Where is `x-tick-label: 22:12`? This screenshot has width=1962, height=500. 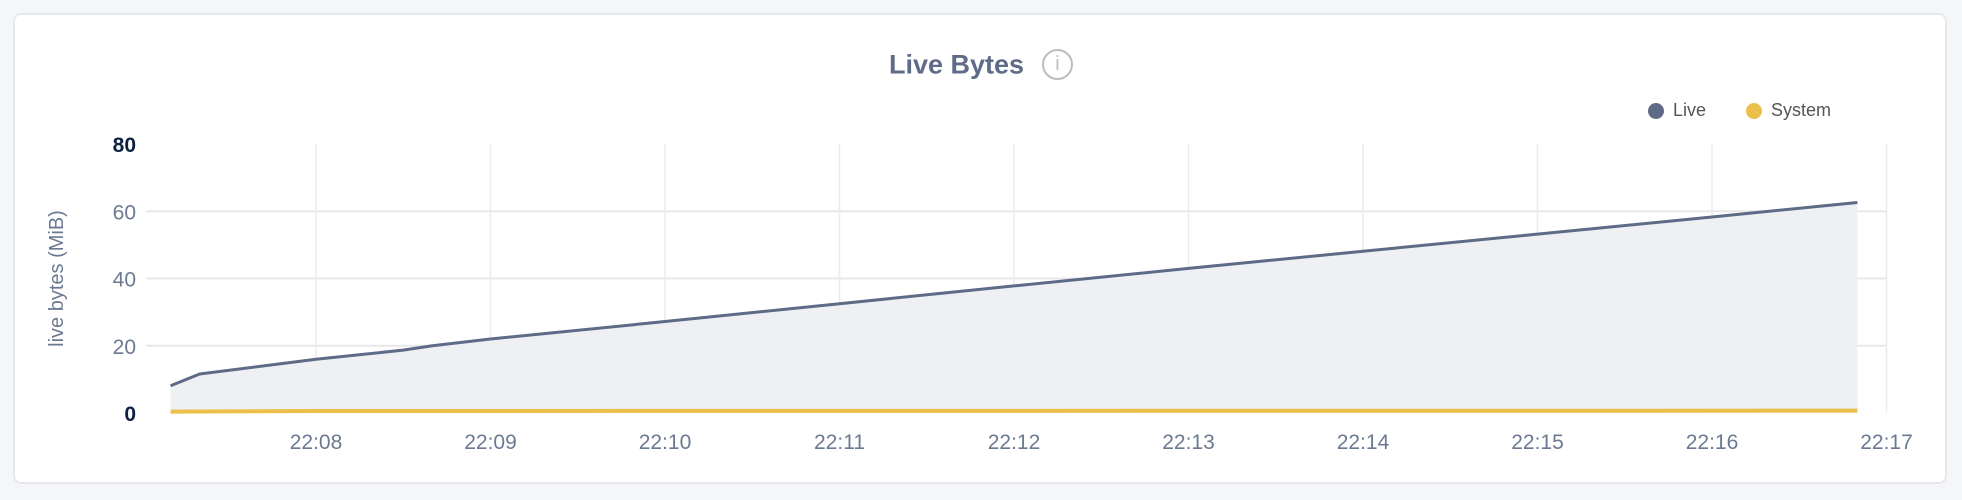
x-tick-label: 22:12 is located at coordinates (1014, 442).